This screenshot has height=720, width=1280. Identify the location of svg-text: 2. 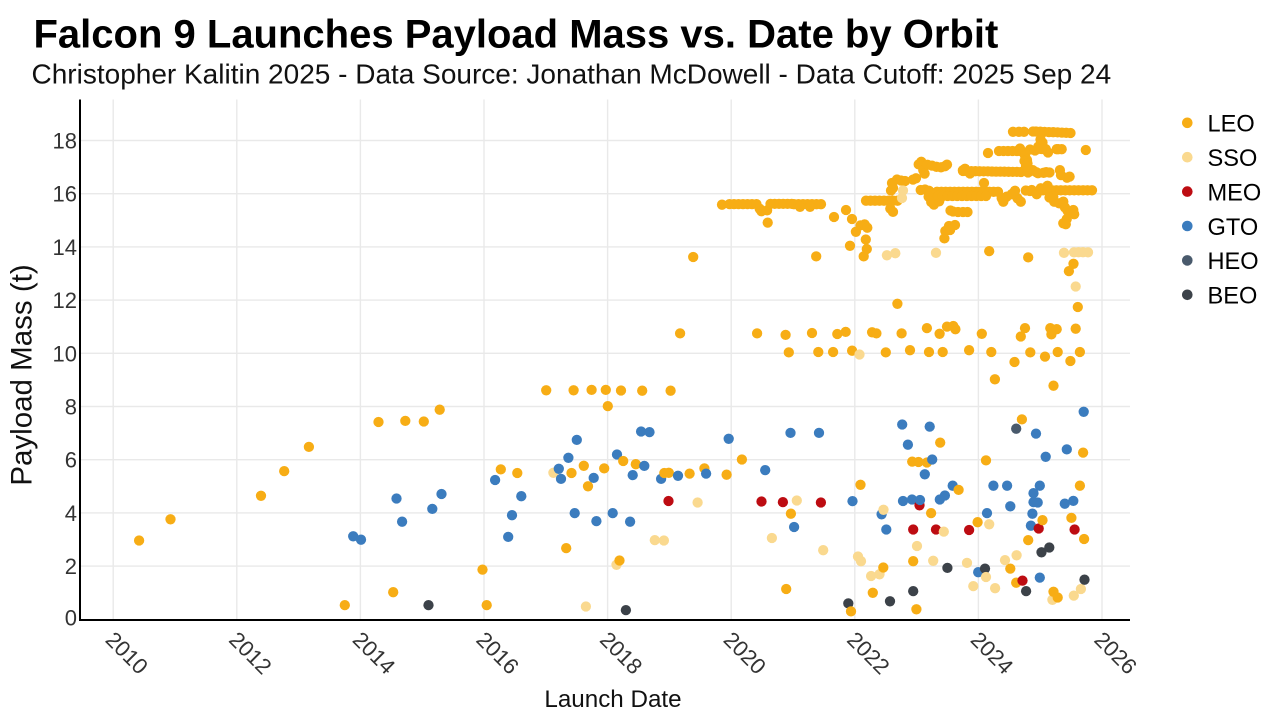
(71, 566).